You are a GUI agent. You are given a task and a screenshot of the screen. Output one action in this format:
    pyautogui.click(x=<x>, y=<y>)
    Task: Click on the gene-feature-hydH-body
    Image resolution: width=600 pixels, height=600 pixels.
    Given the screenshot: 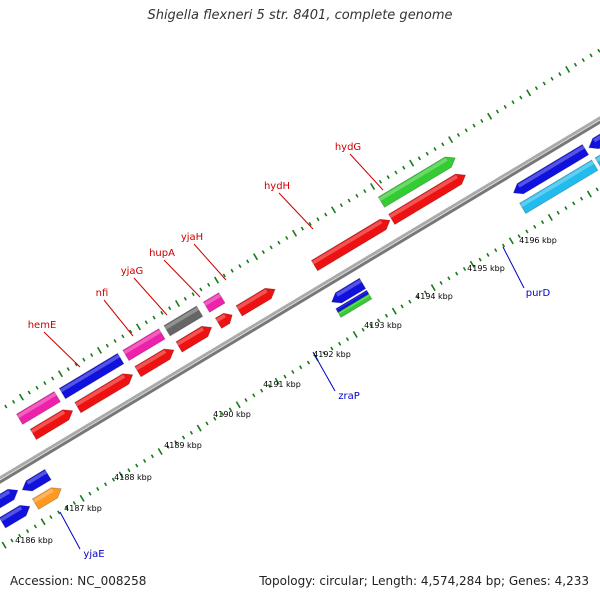 What is the action you would take?
    pyautogui.click(x=350, y=245)
    